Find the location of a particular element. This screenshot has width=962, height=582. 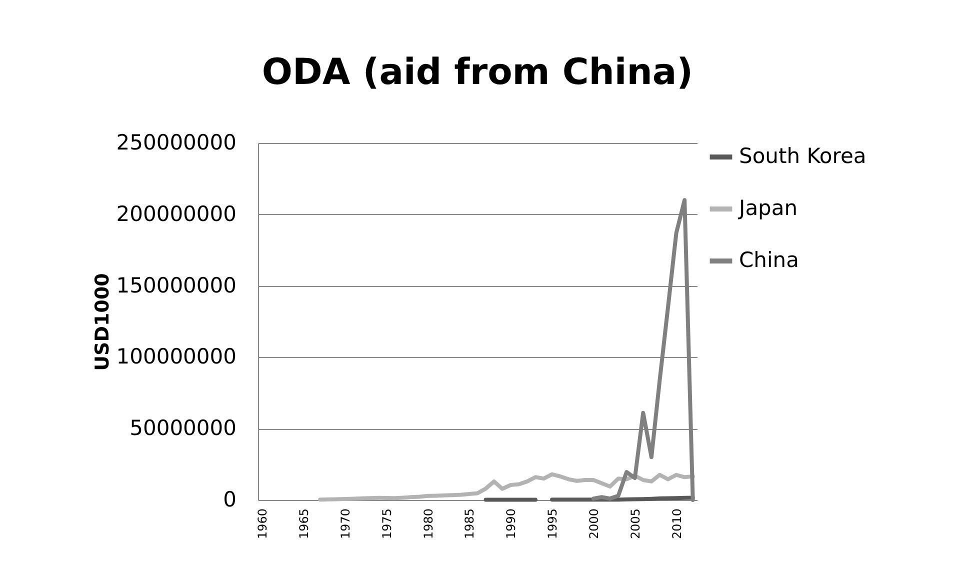

legend-label: China is located at coordinates (769, 260).